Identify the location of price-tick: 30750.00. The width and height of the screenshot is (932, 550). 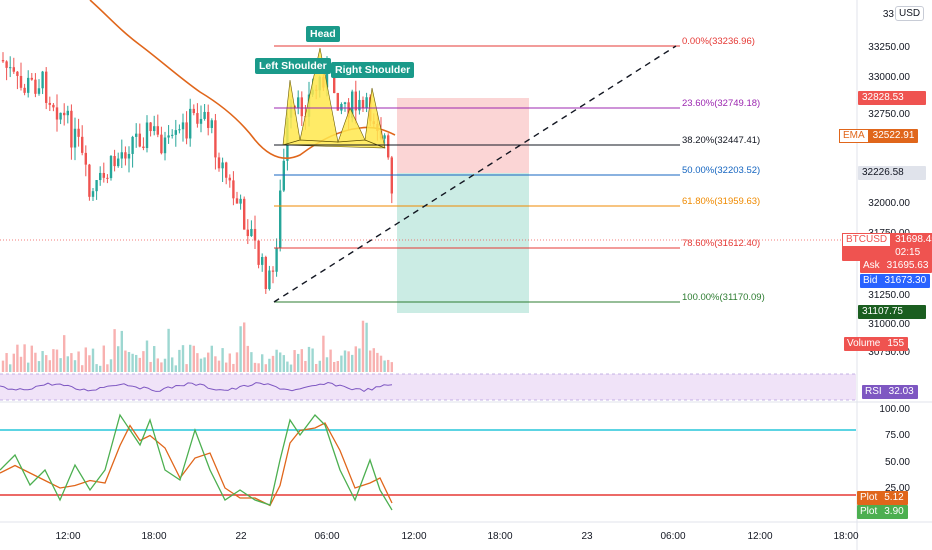
(889, 352).